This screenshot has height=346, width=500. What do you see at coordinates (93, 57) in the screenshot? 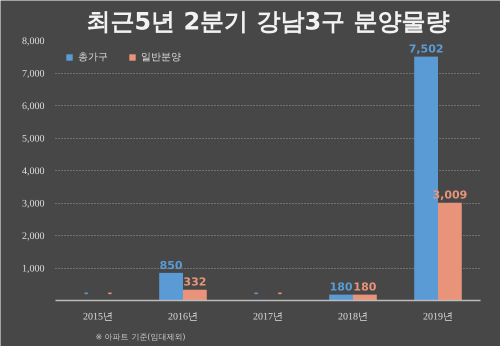
I see `legend-label: 총가구` at bounding box center [93, 57].